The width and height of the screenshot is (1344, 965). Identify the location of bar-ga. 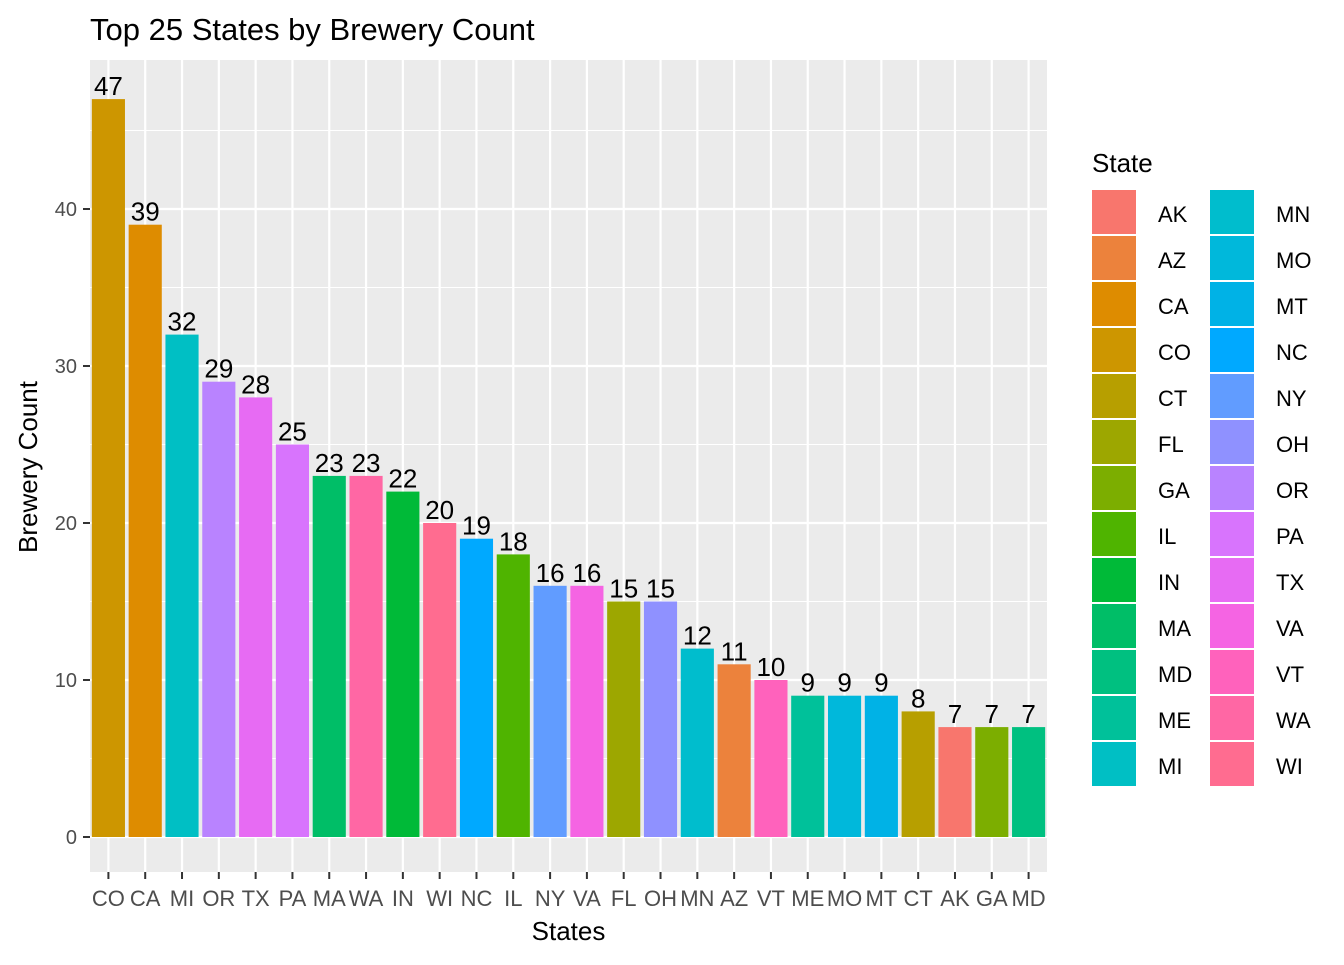
(992, 782).